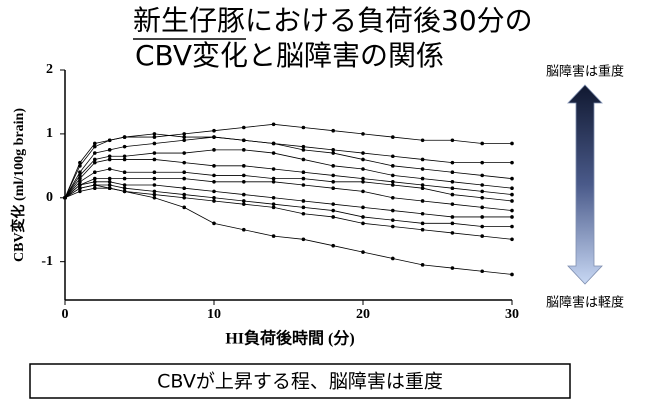  What do you see at coordinates (65, 314) in the screenshot?
I see `x-tick-label: 0` at bounding box center [65, 314].